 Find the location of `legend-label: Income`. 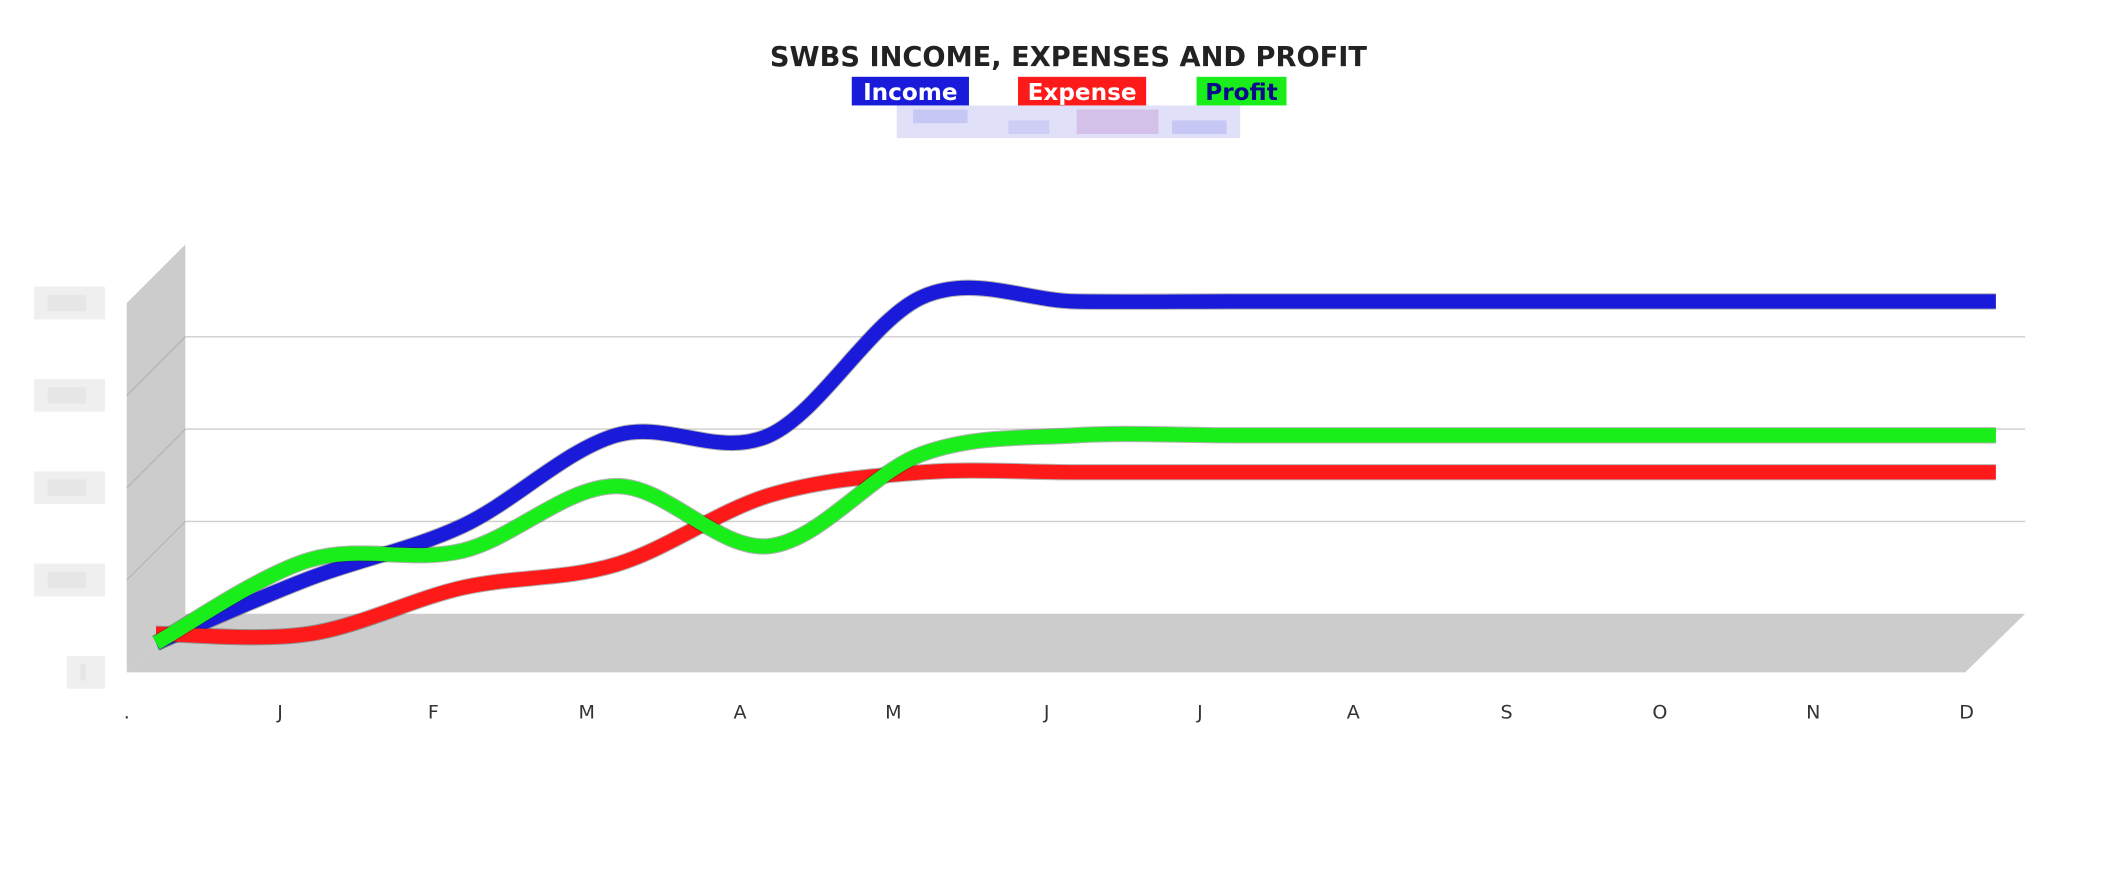

legend-label: Income is located at coordinates (910, 93).